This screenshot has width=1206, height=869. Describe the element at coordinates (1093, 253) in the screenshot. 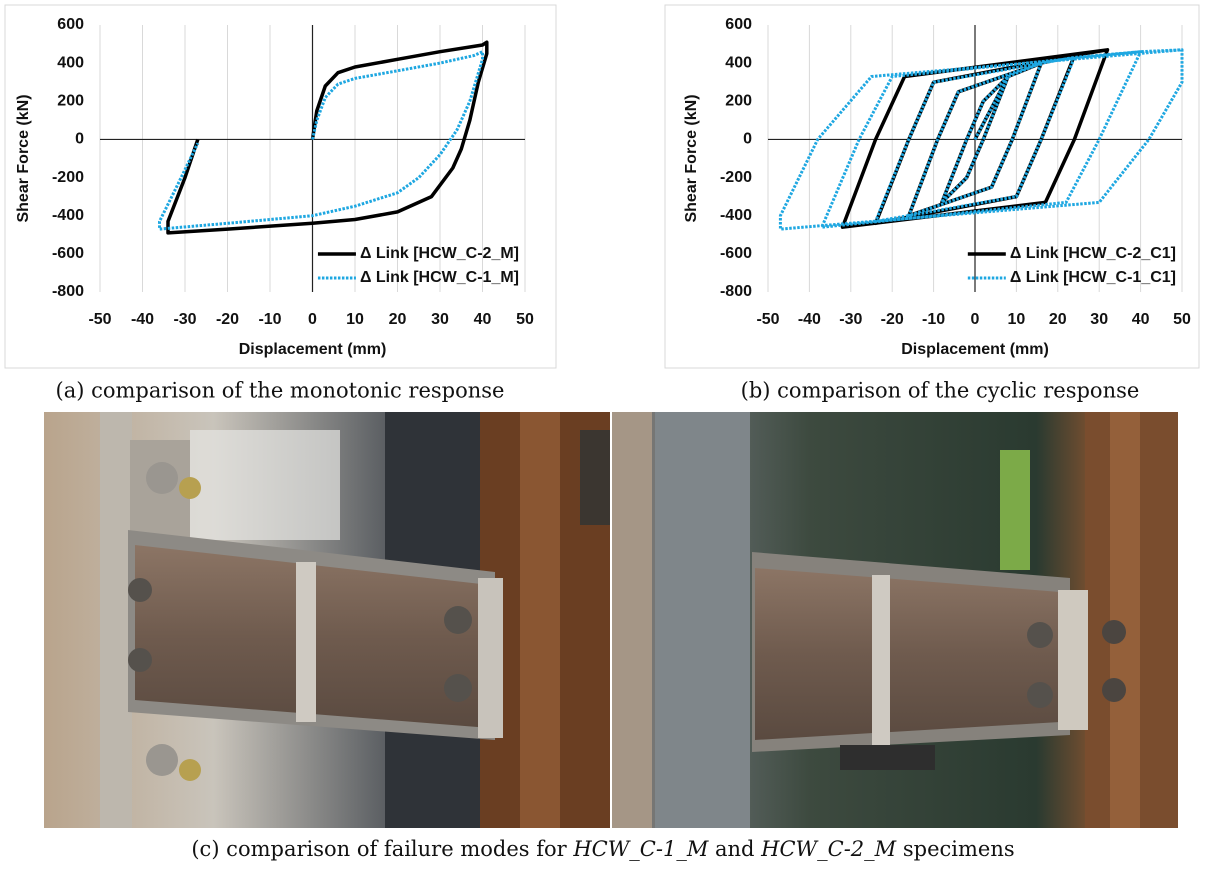

I see `legend-label: Δ Link [HCW_C-2_C1]` at that location.